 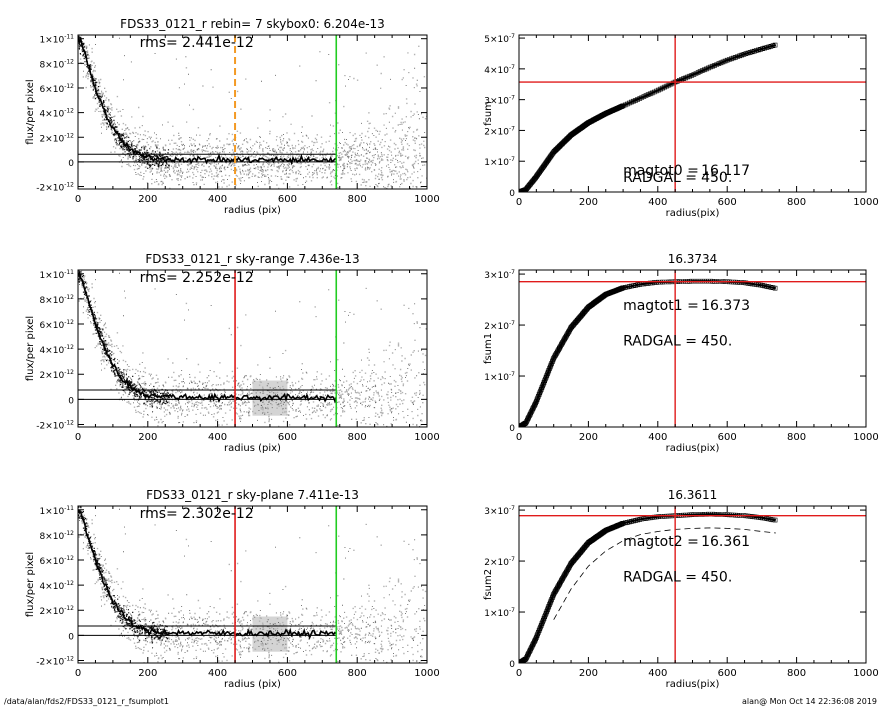 What do you see at coordinates (252, 259) in the screenshot?
I see `chart-title: FDS33_0121_r sky-range 7.436e-13` at bounding box center [252, 259].